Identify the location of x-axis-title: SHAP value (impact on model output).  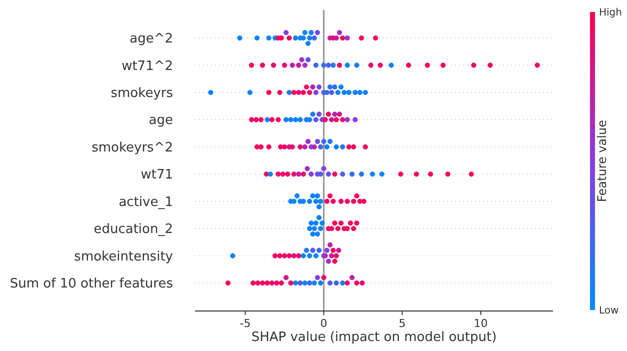
(374, 337).